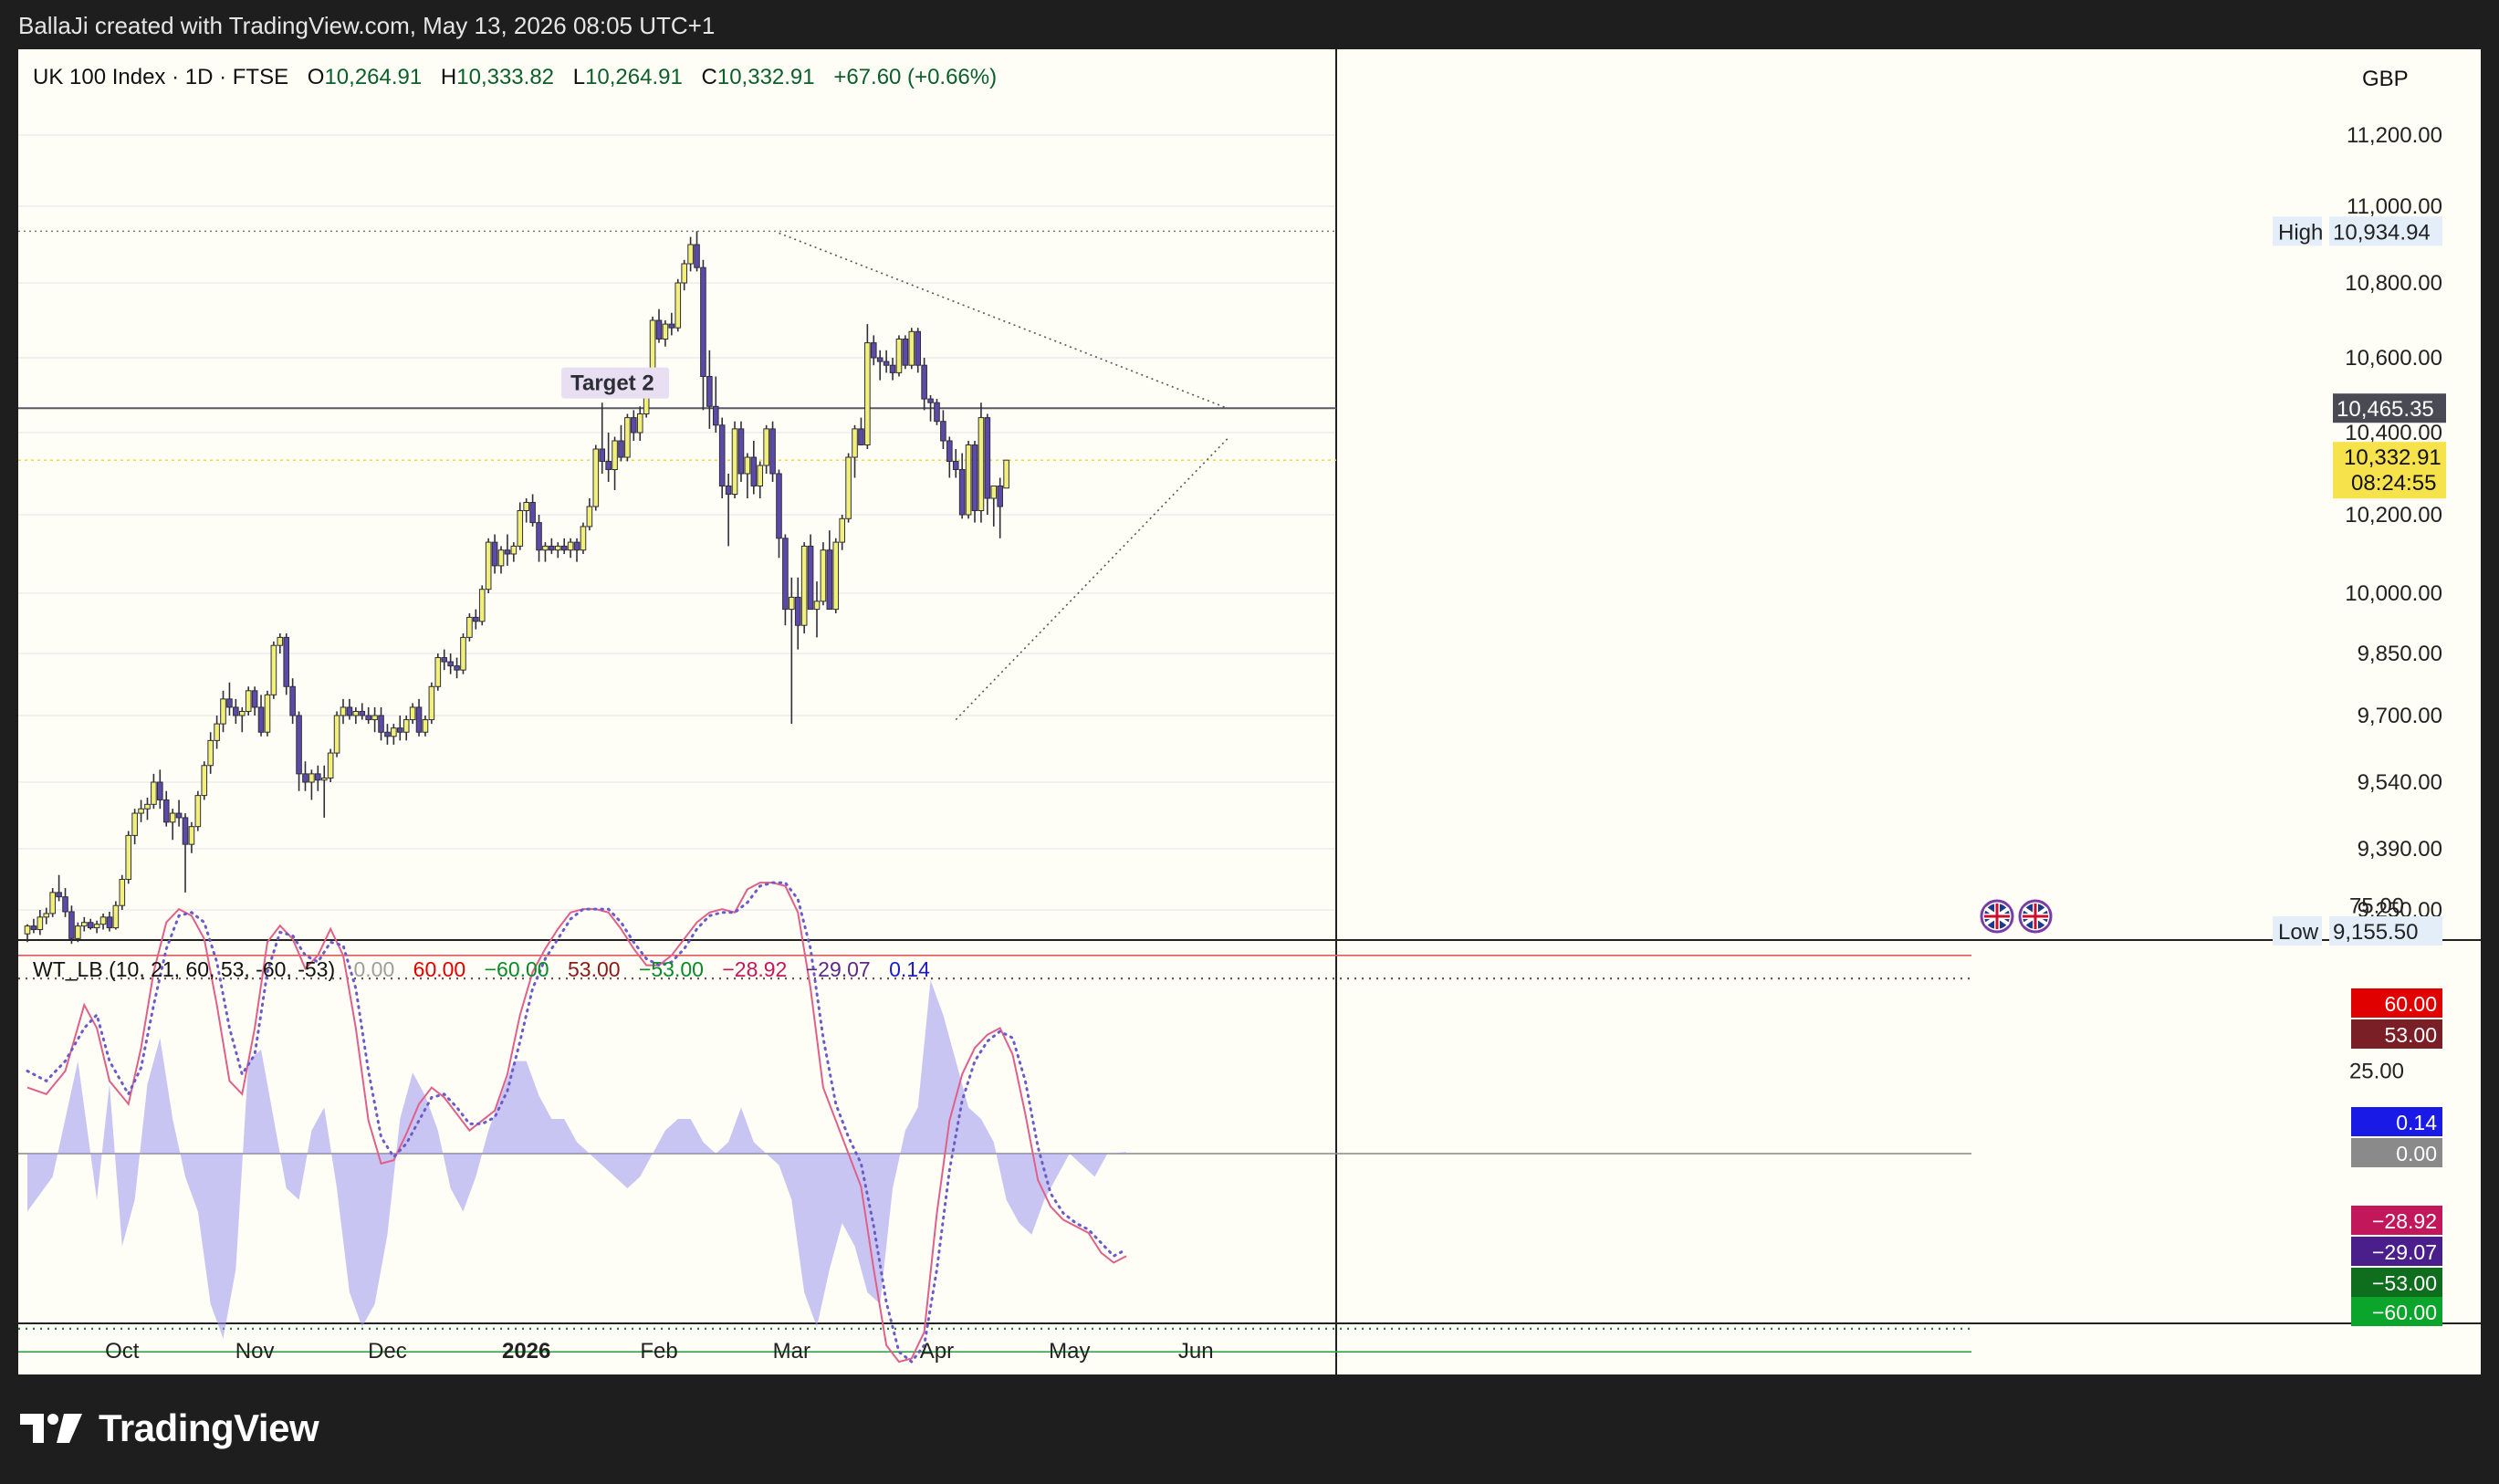  What do you see at coordinates (755, 969) in the screenshot?
I see `ind-val-5: −28.92` at bounding box center [755, 969].